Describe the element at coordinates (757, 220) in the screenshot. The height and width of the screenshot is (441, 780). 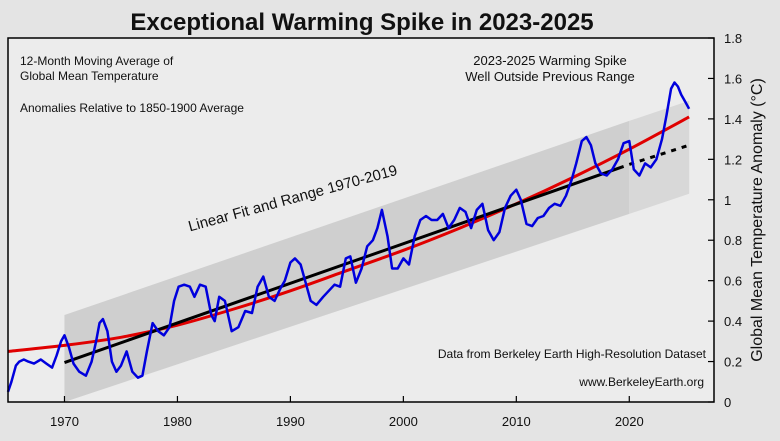
I see `y-axis-label: Global Mean Temperature Anomaly (°C)` at that location.